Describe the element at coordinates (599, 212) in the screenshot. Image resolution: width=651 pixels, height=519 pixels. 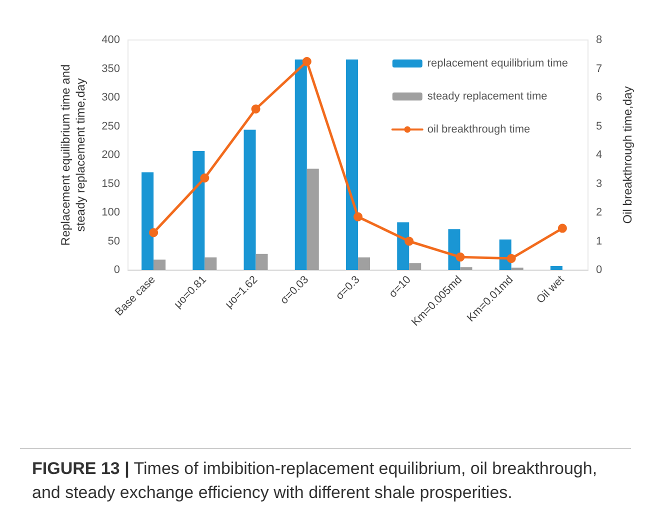
I see `y2-tick-label: 2` at that location.